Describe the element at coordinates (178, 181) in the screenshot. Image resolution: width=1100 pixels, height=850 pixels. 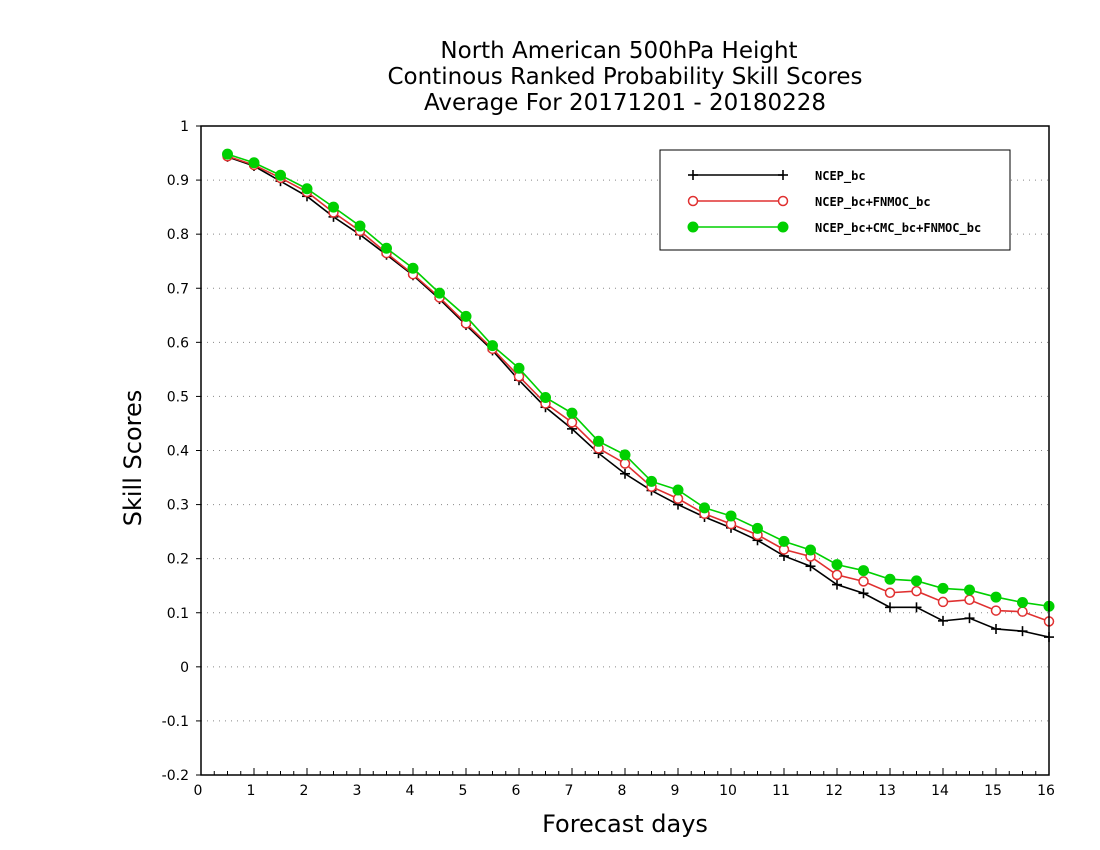
I see `y-tick-label: 0.9` at that location.